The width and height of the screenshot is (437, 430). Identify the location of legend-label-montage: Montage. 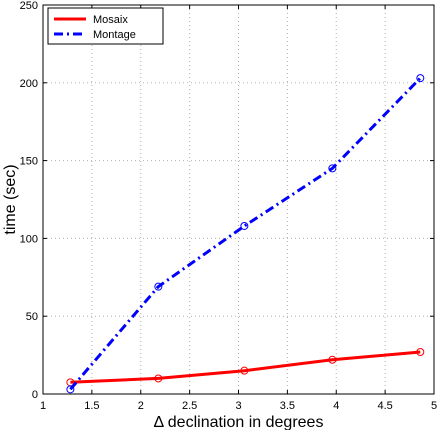
(114, 35).